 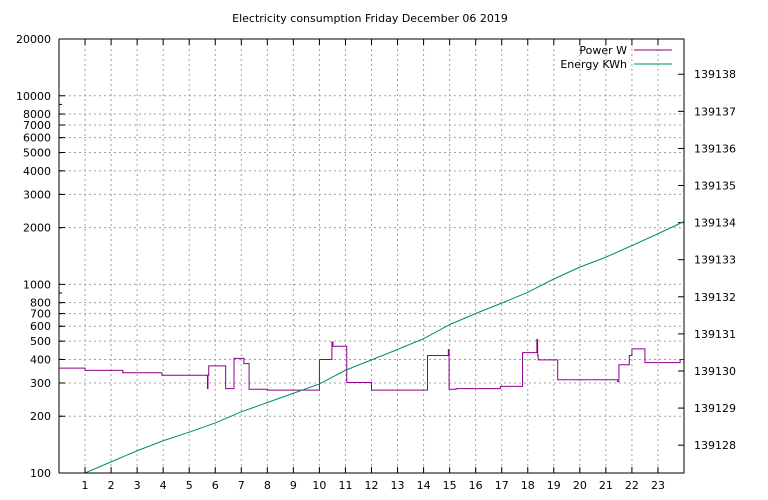 I want to click on x-tick-label: 8, so click(x=267, y=485).